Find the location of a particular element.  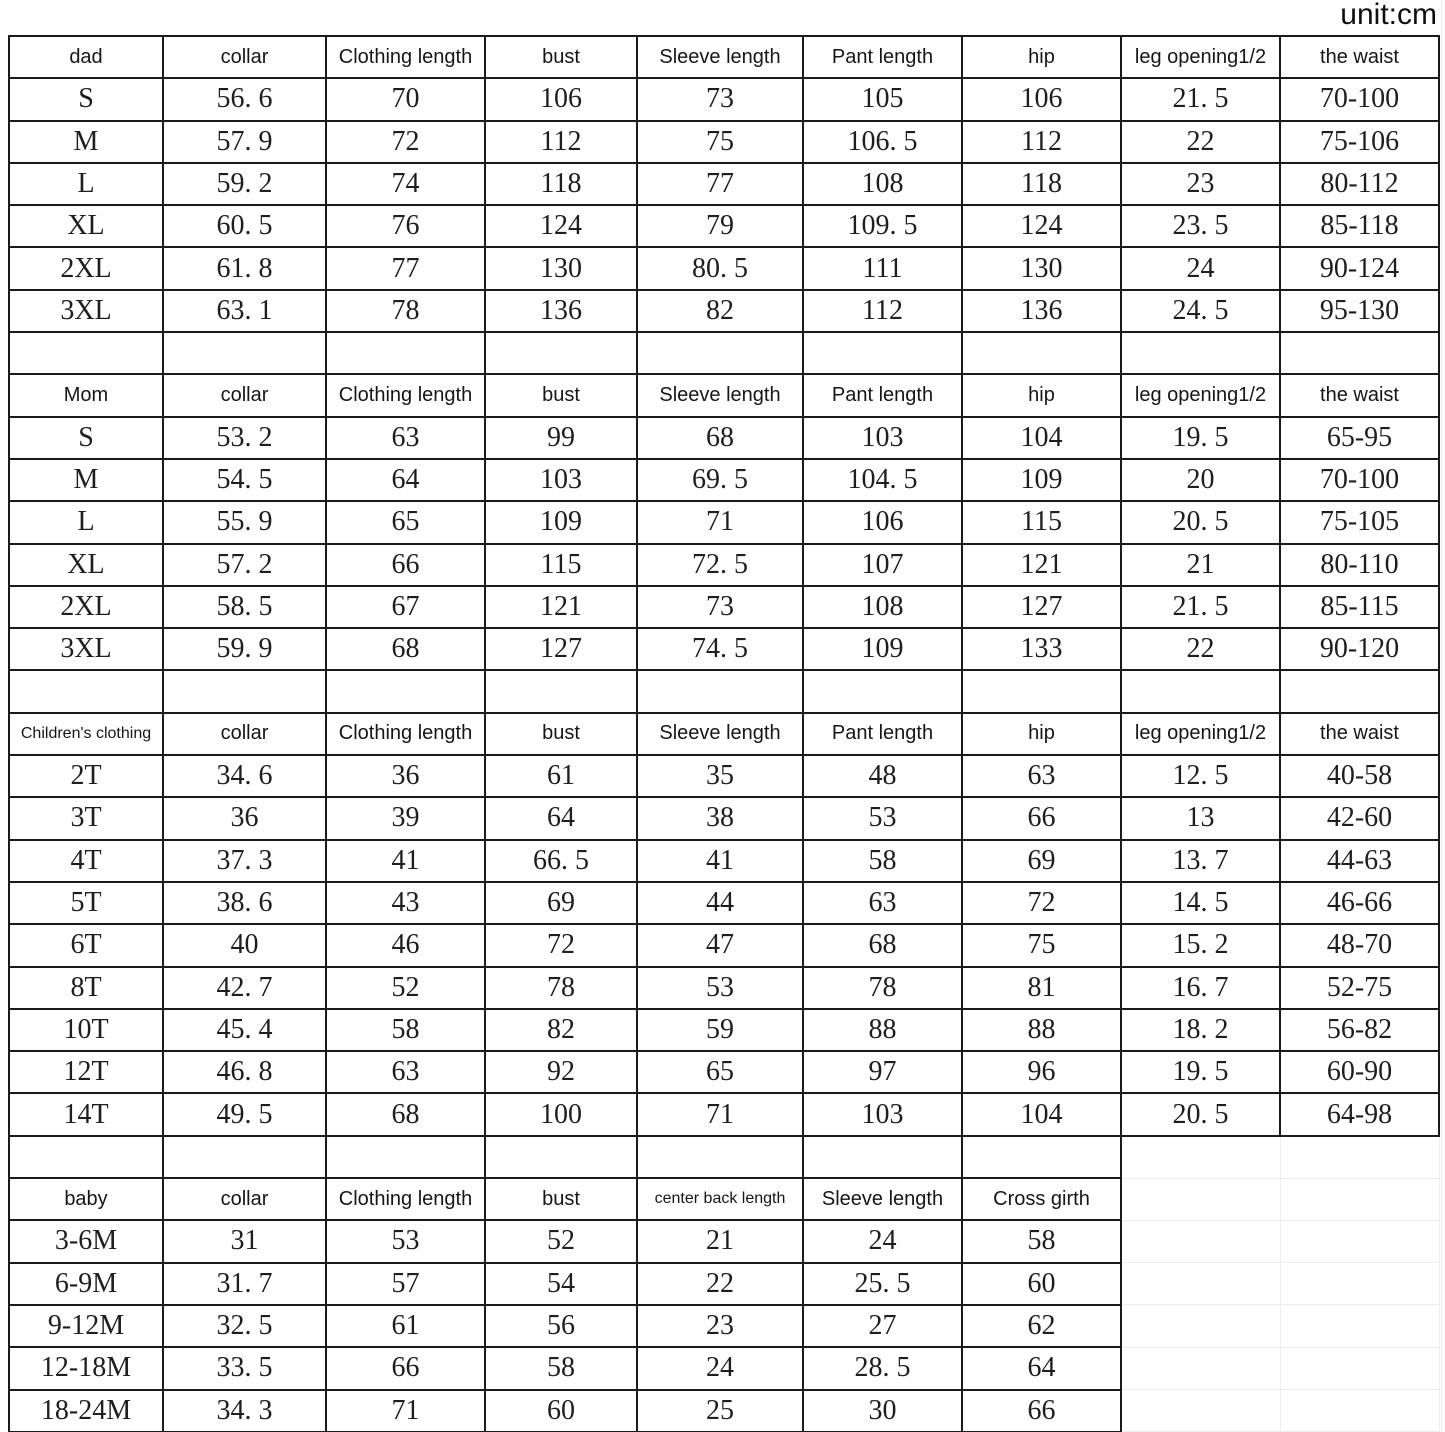

data-cell: 52 is located at coordinates (561, 1241).